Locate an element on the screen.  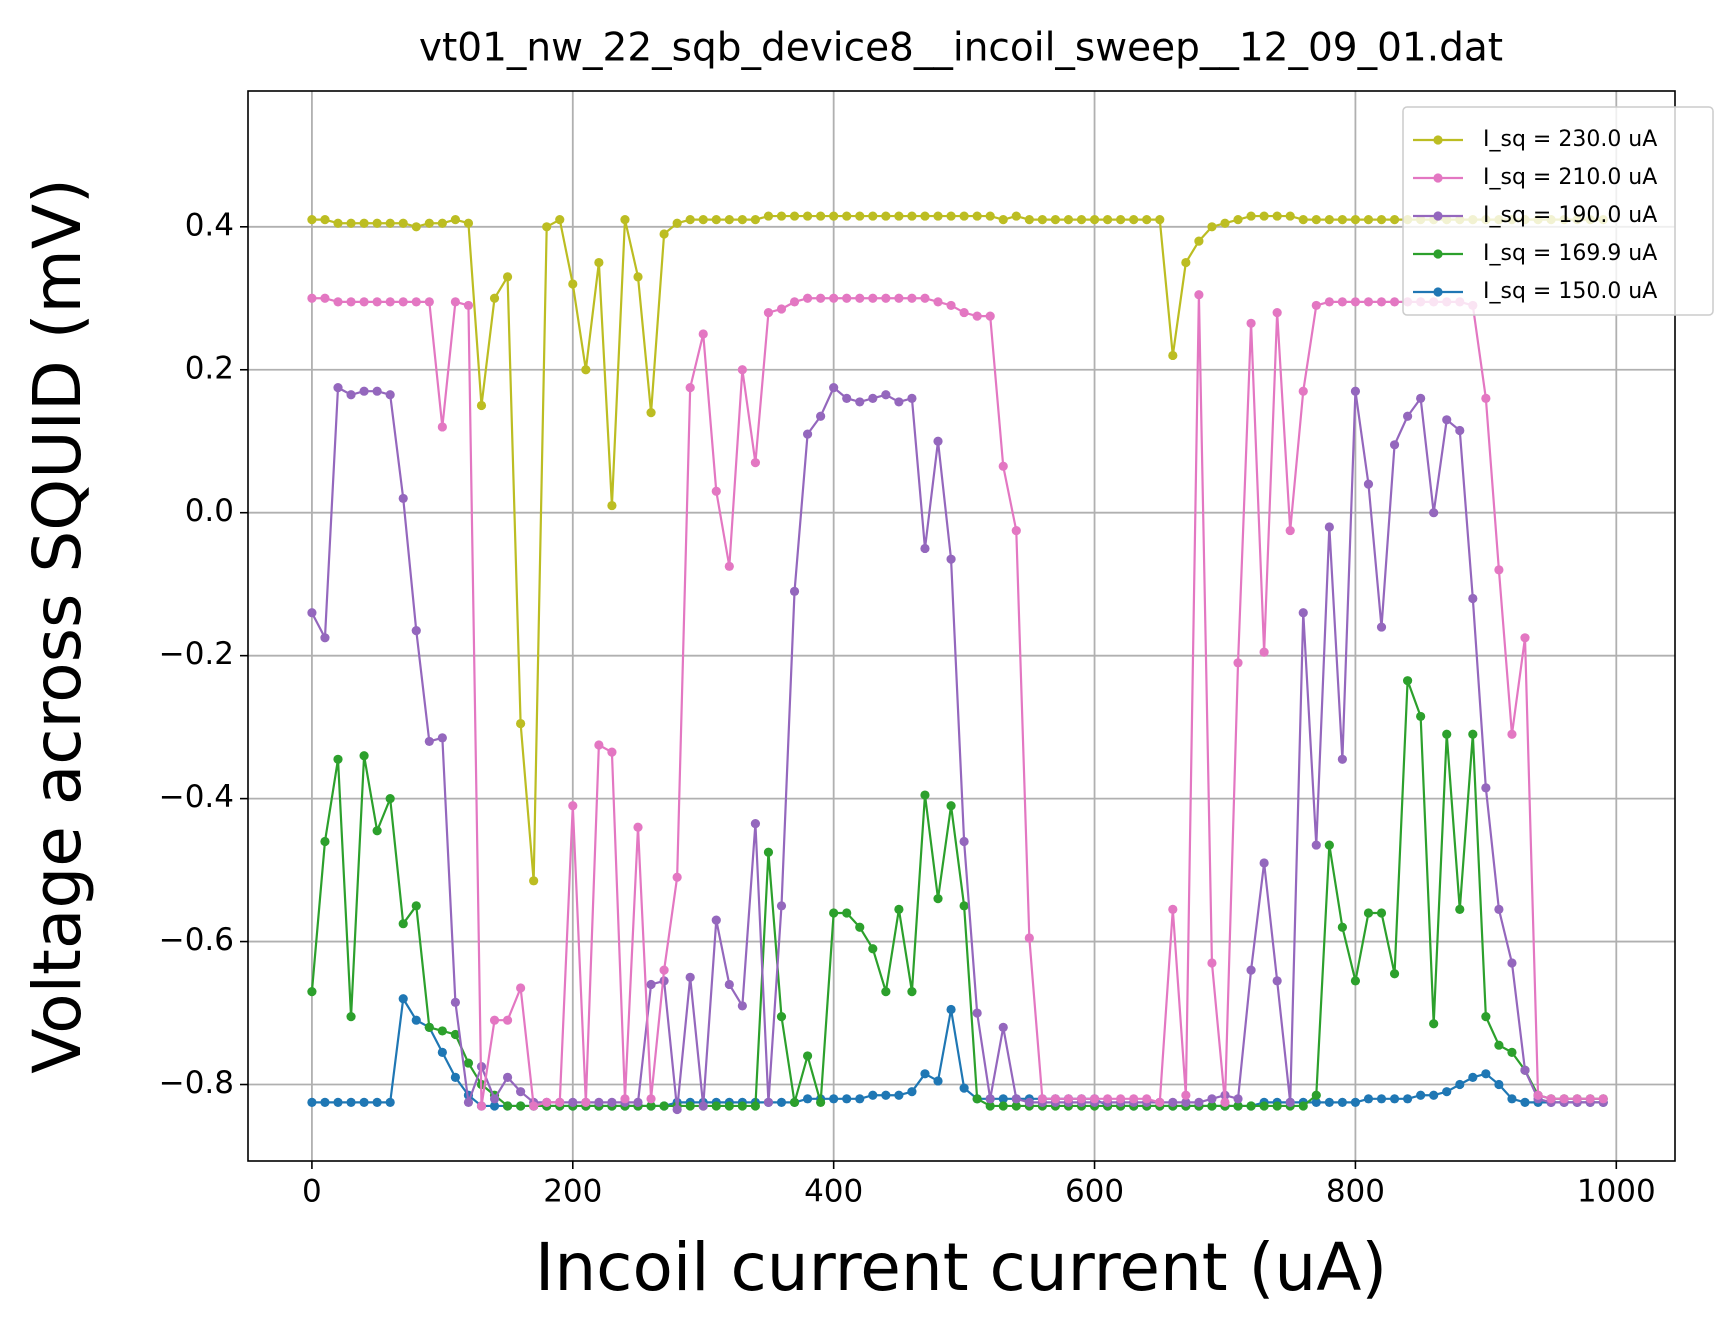
x-tick-label: 1000 is located at coordinates (1616, 1192).